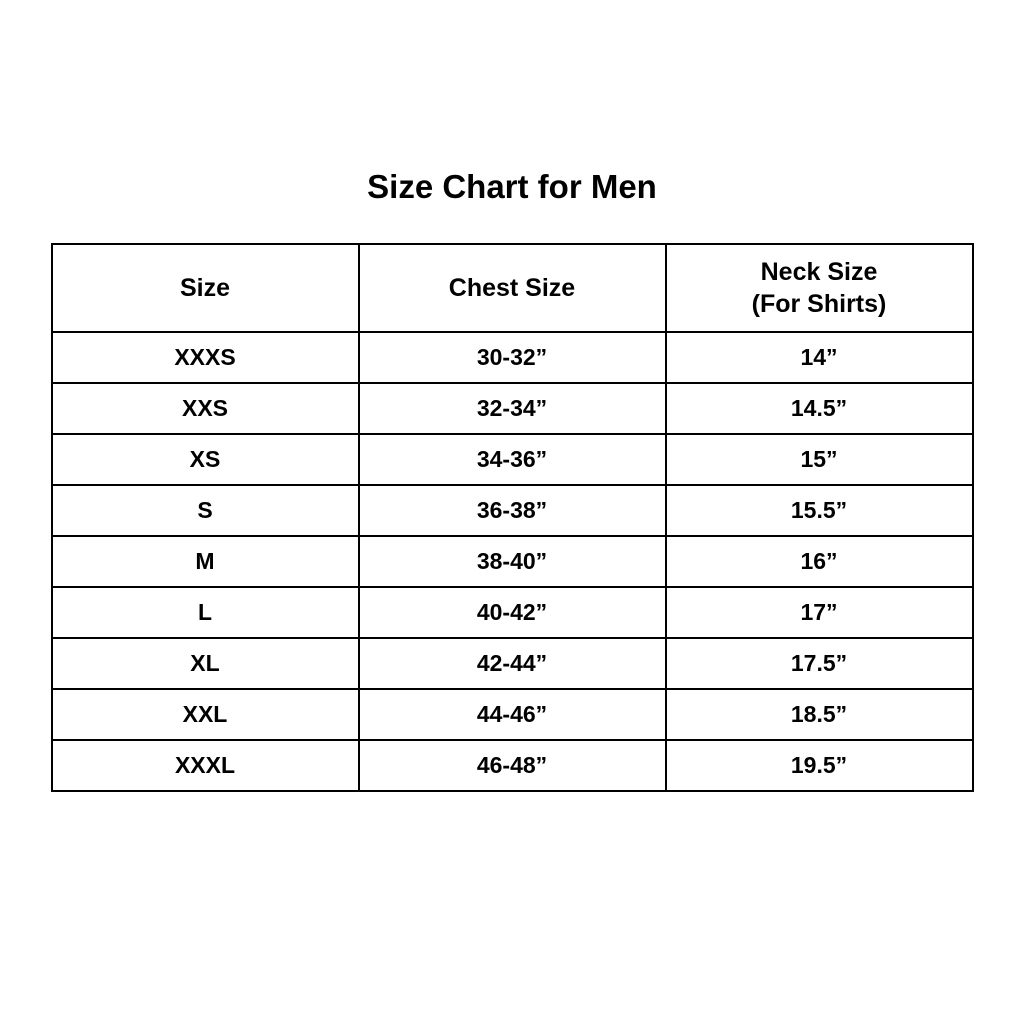  What do you see at coordinates (205, 714) in the screenshot?
I see `size-cell: XXL` at bounding box center [205, 714].